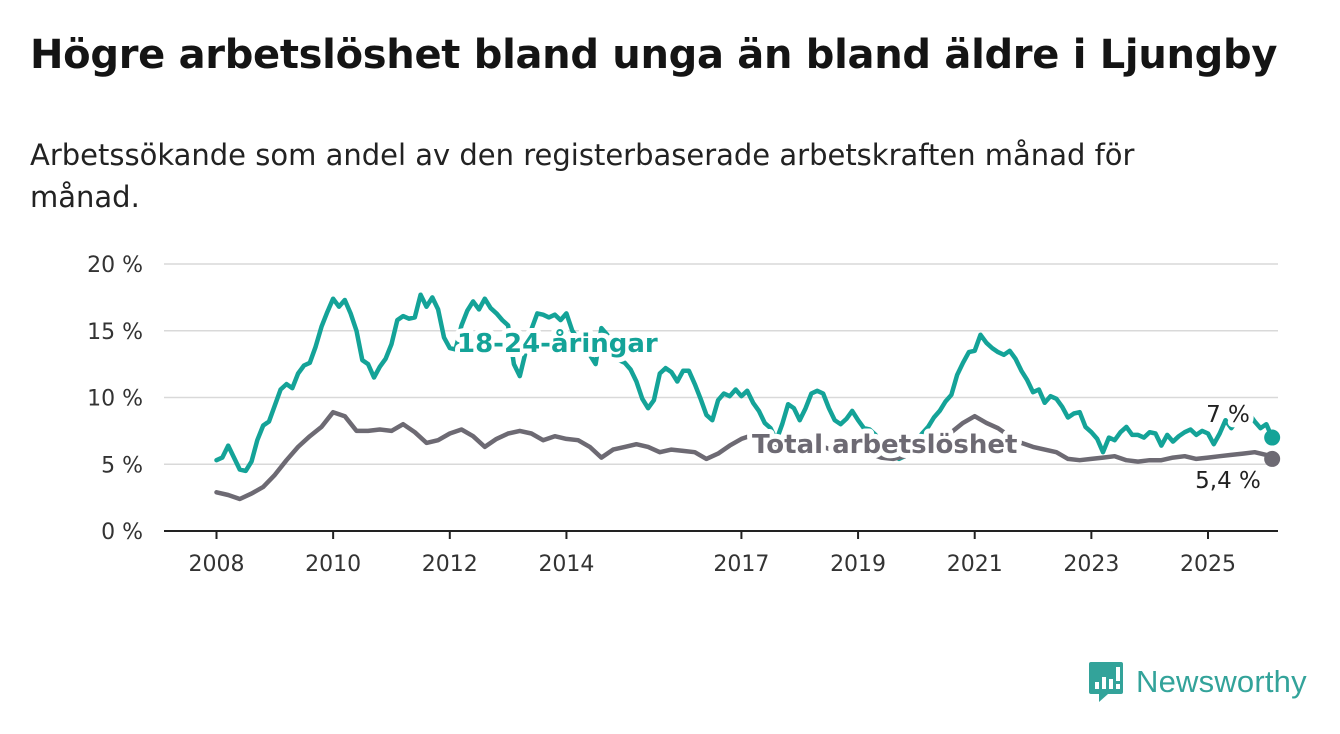  What do you see at coordinates (115, 265) in the screenshot?
I see `y-tick-label: 20 %` at bounding box center [115, 265].